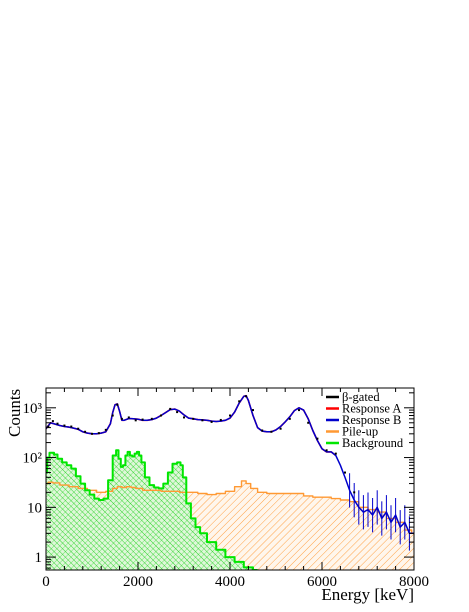  What do you see at coordinates (46, 582) in the screenshot?
I see `x-tick-label: 0` at bounding box center [46, 582].